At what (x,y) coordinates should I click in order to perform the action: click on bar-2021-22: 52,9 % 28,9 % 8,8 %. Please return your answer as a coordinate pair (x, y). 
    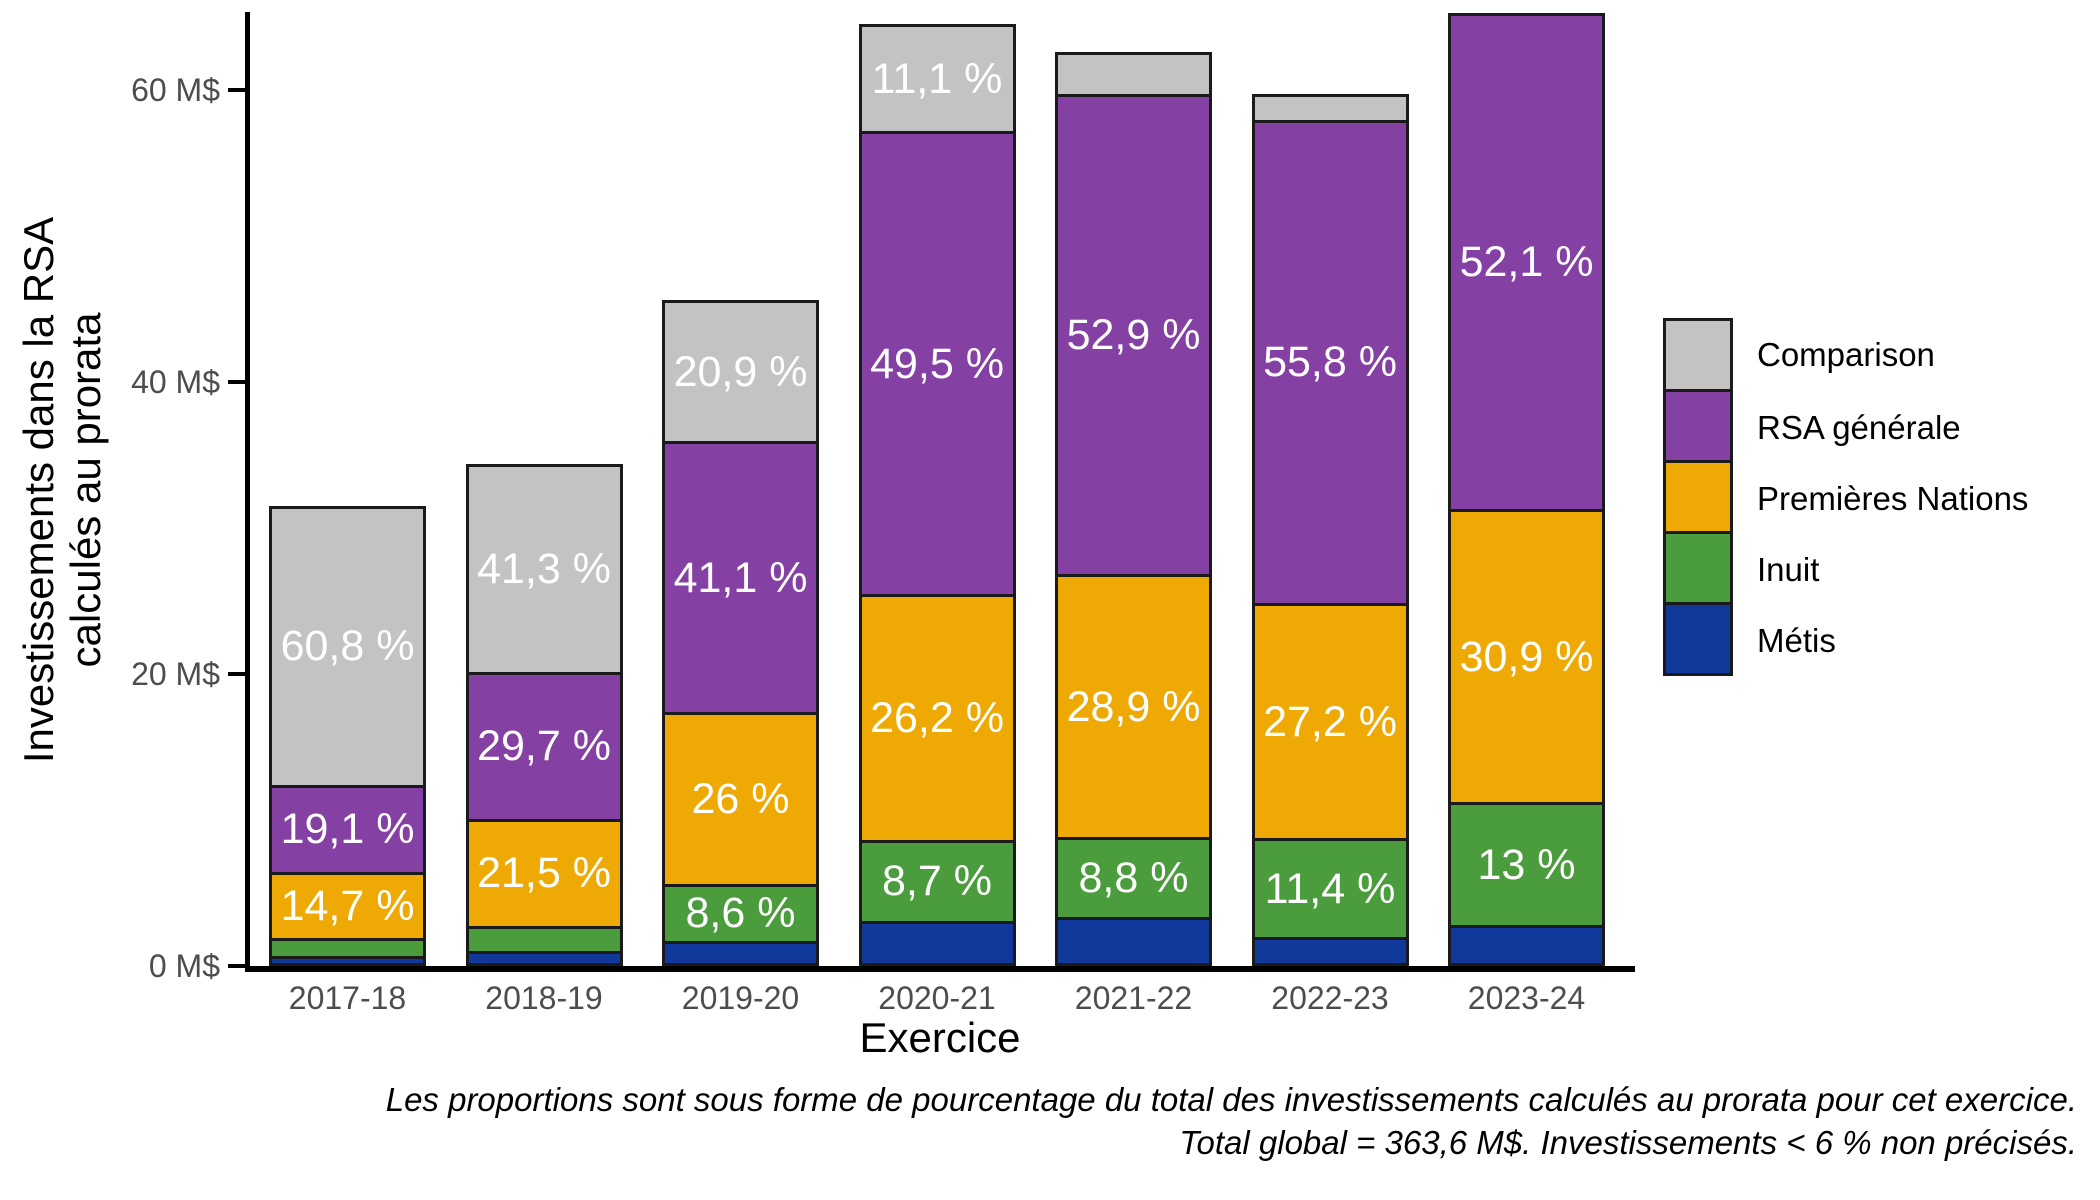
    Looking at the image, I should click on (1133, 509).